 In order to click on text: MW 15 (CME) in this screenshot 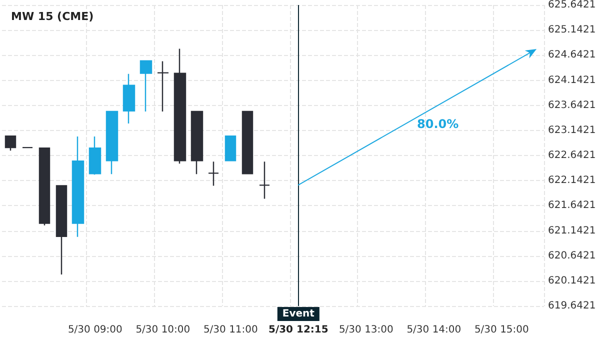, I will do `click(52, 16)`.